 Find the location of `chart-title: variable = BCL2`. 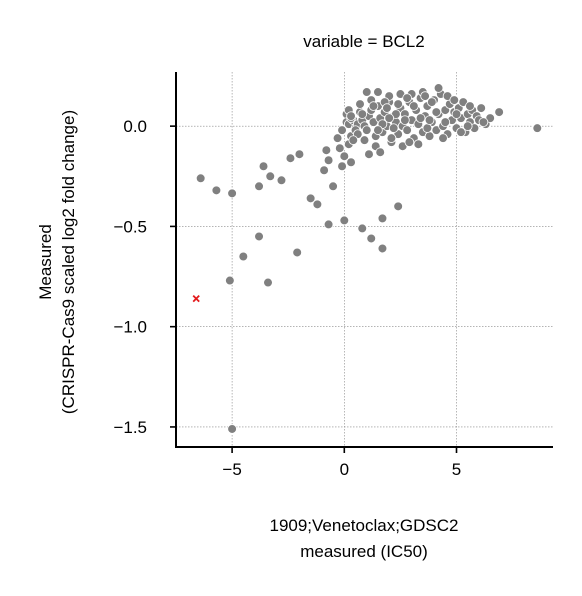

chart-title: variable = BCL2 is located at coordinates (363, 41).